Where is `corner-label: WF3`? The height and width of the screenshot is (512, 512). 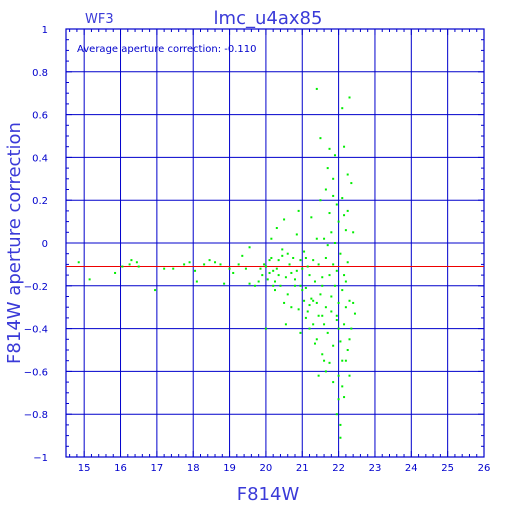 corner-label: WF3 is located at coordinates (99, 19).